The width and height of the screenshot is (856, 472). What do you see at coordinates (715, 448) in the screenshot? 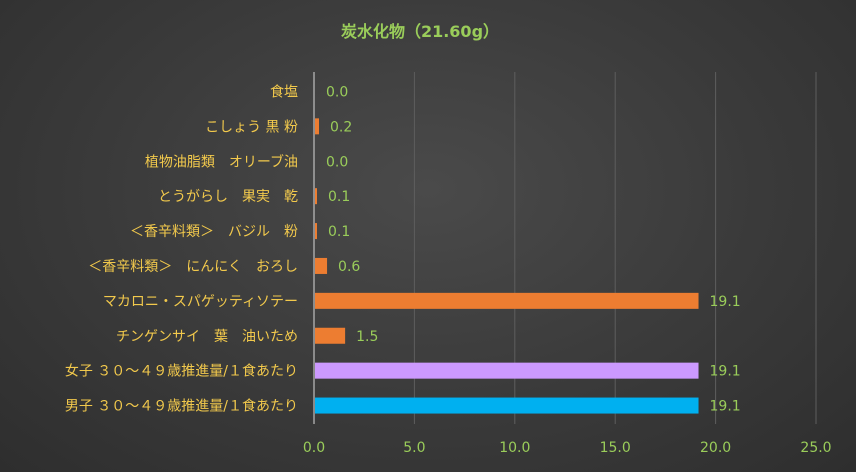
I see `x-tick-label: 20.0` at bounding box center [715, 448].